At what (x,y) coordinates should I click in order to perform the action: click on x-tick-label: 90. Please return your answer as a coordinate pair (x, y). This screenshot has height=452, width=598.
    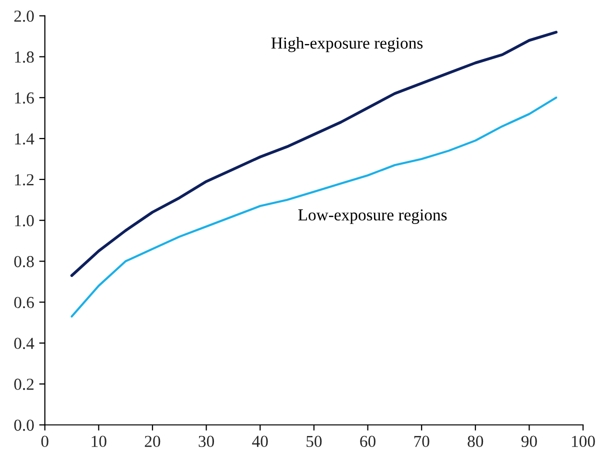
    Looking at the image, I should click on (529, 442).